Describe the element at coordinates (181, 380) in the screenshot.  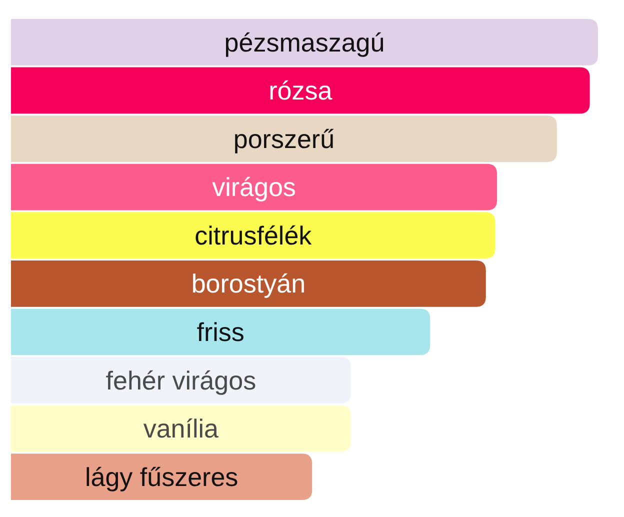
I see `y-tick-label: fehér virágos` at that location.